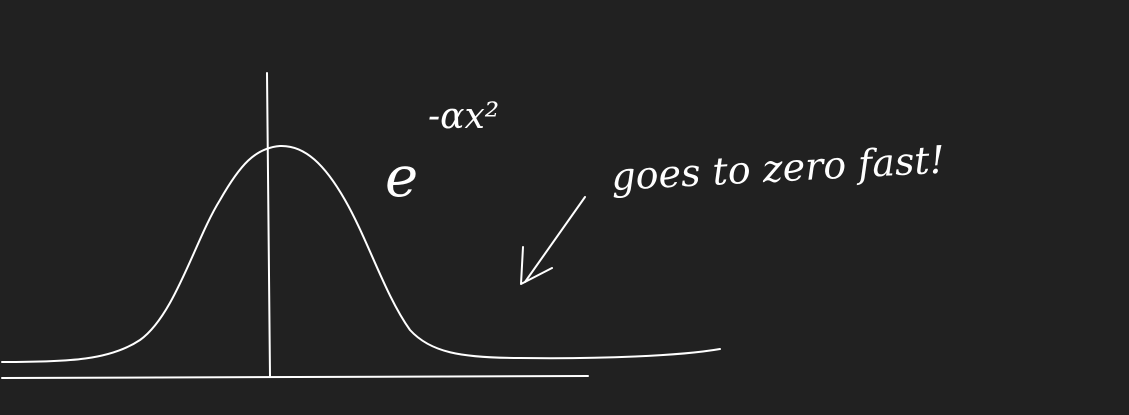  What do you see at coordinates (268, 224) in the screenshot?
I see `y-axis` at bounding box center [268, 224].